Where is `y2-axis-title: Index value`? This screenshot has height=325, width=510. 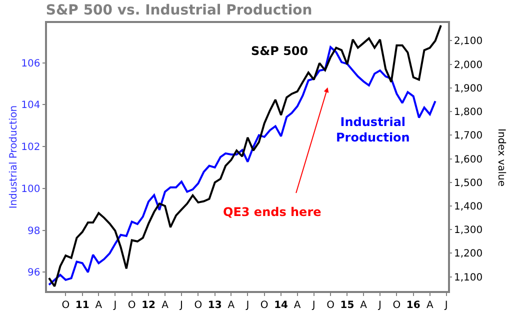
y2-axis-title: Index value is located at coordinates (501, 157).